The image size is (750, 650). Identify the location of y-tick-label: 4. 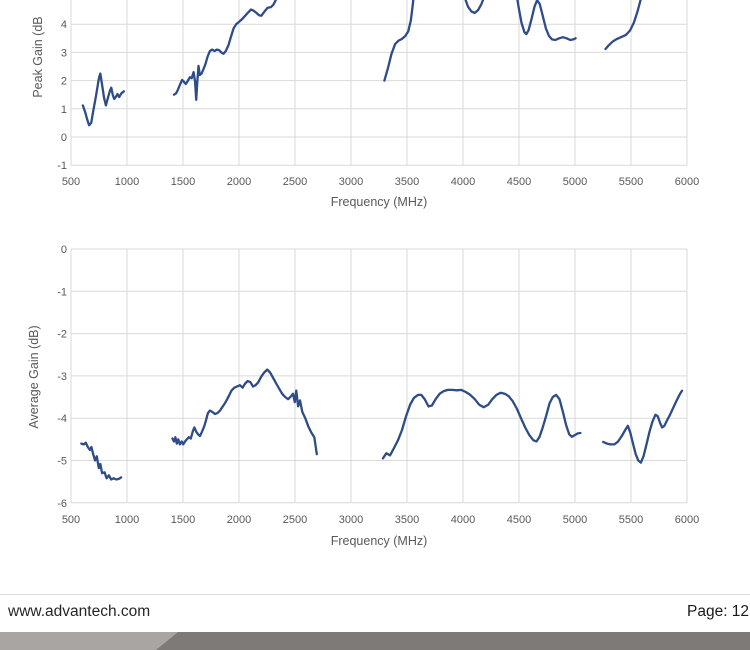
(64, 25).